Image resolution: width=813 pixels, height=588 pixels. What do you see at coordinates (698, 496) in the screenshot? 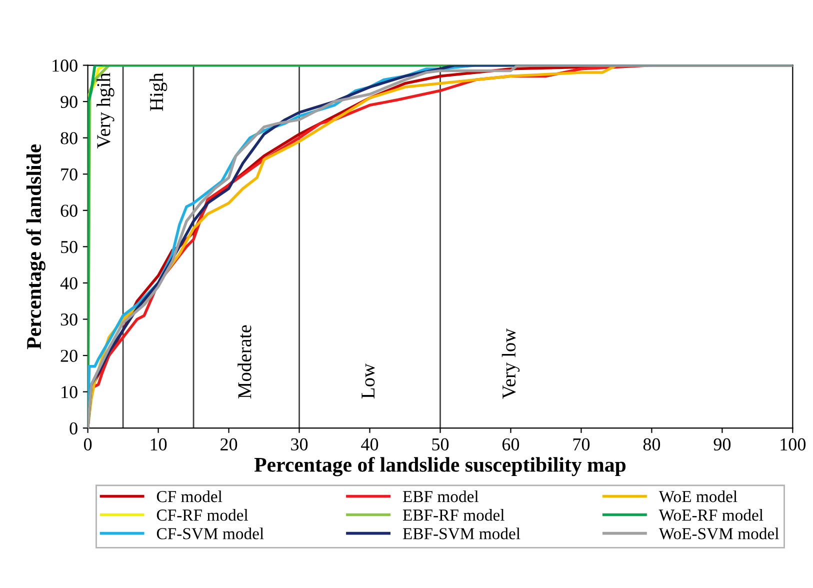
I see `legend-label: WoE model` at bounding box center [698, 496].